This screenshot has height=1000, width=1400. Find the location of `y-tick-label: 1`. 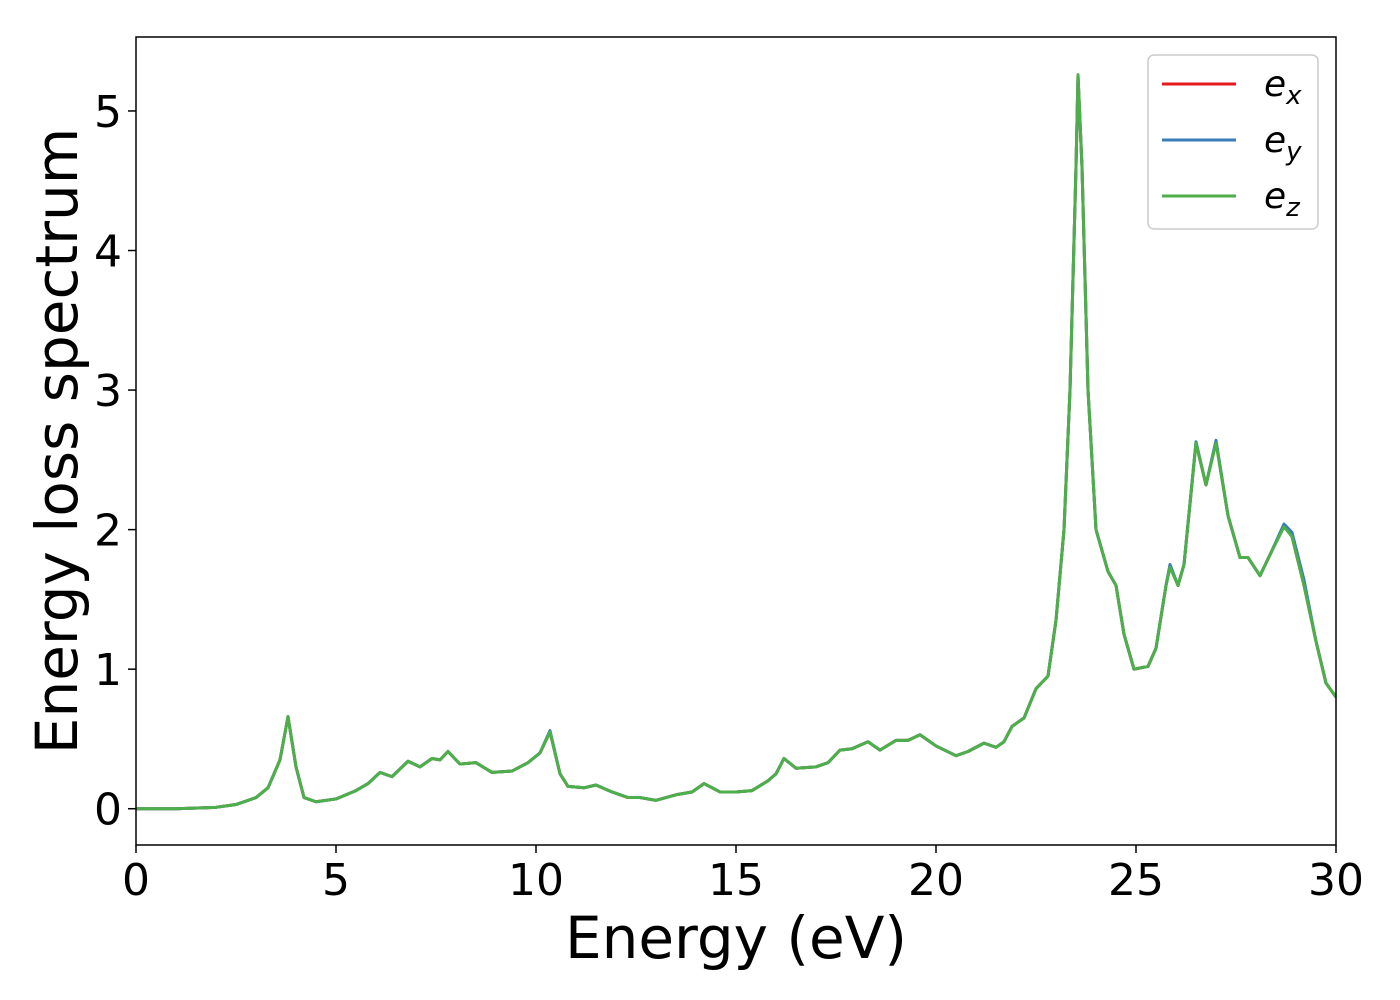

y-tick-label: 1 is located at coordinates (108, 670).